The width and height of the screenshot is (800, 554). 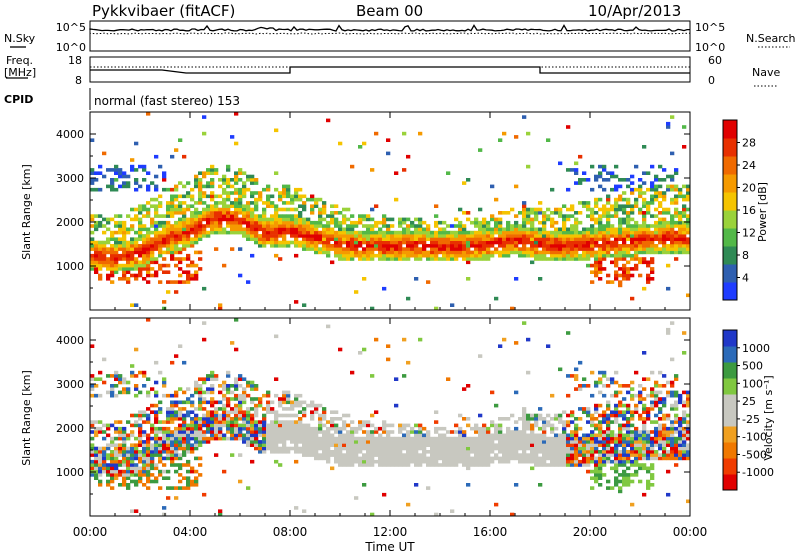 I want to click on cpid-mode: normal (fast stereo) 153, so click(x=167, y=101).